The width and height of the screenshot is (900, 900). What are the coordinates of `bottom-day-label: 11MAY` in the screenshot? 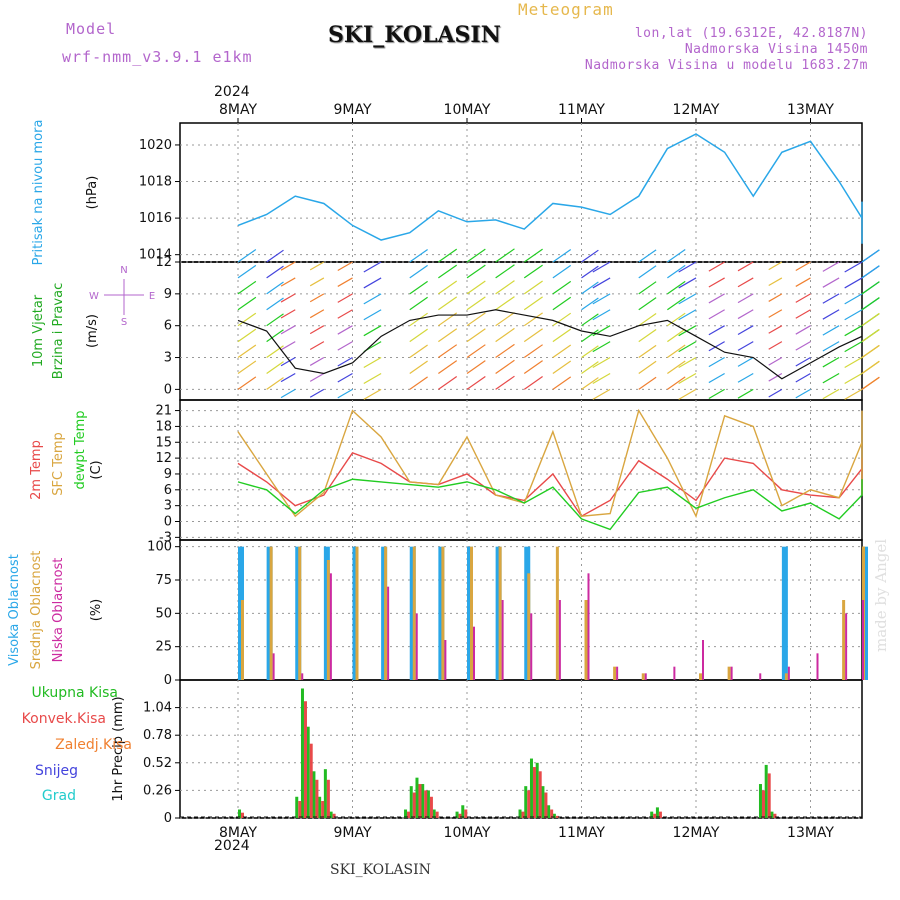 It's located at (581, 833).